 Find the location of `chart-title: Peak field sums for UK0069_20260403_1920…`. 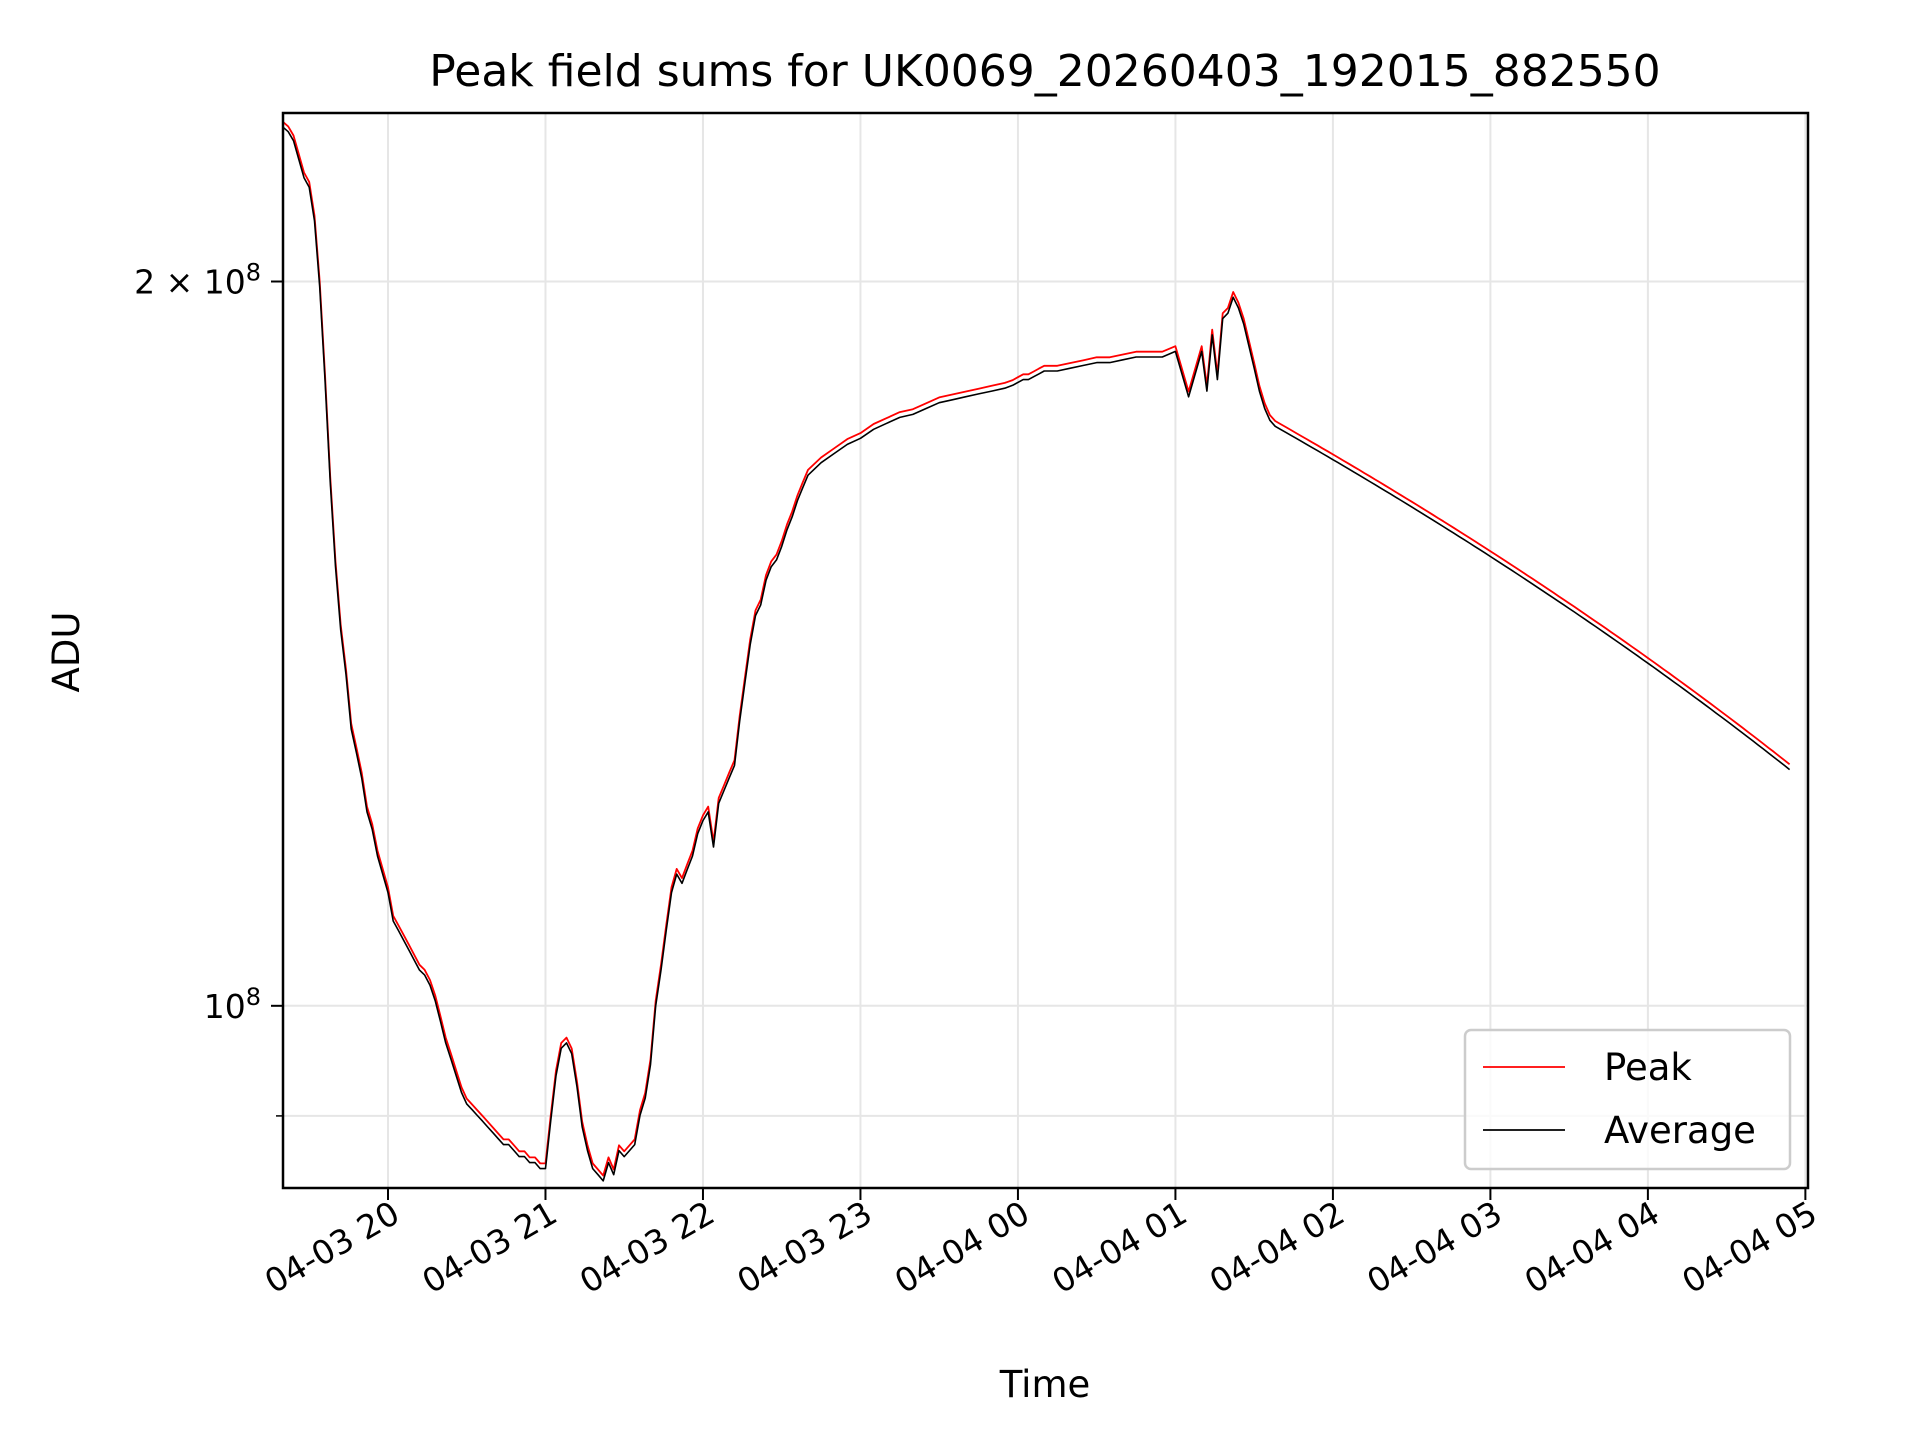

chart-title: Peak field sums for UK0069_20260403_1920… is located at coordinates (1044, 71).